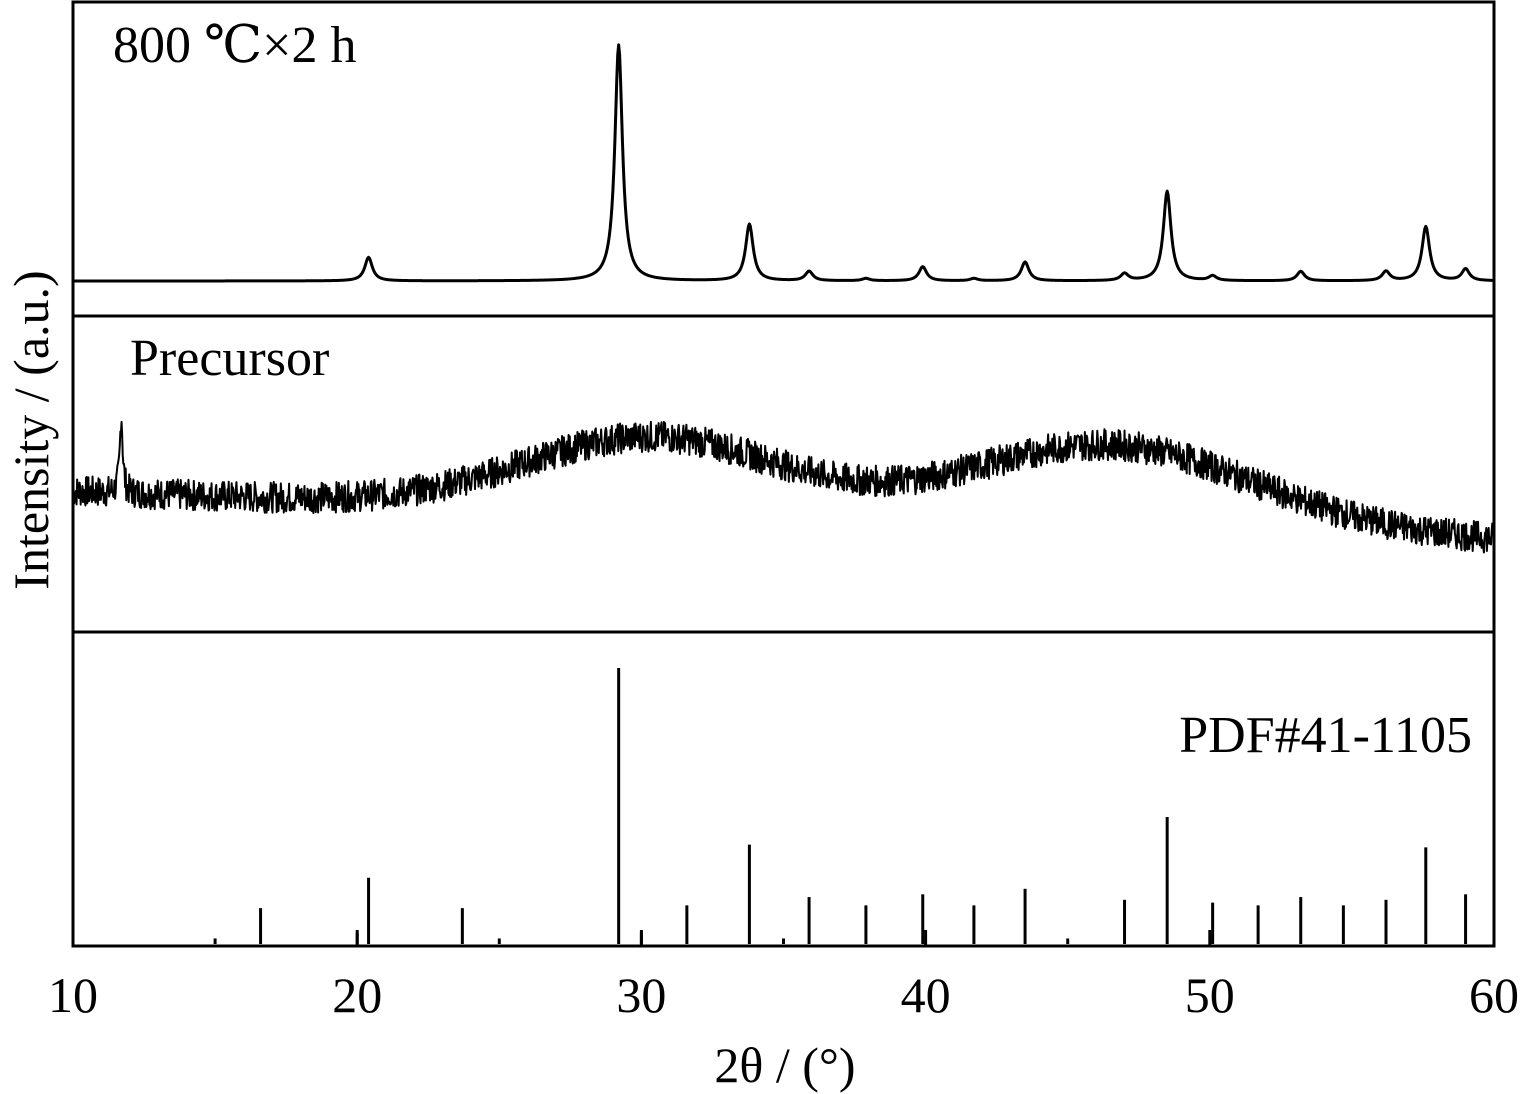 The width and height of the screenshot is (1528, 1094). What do you see at coordinates (641, 995) in the screenshot?
I see `x-tick-label: 30` at bounding box center [641, 995].